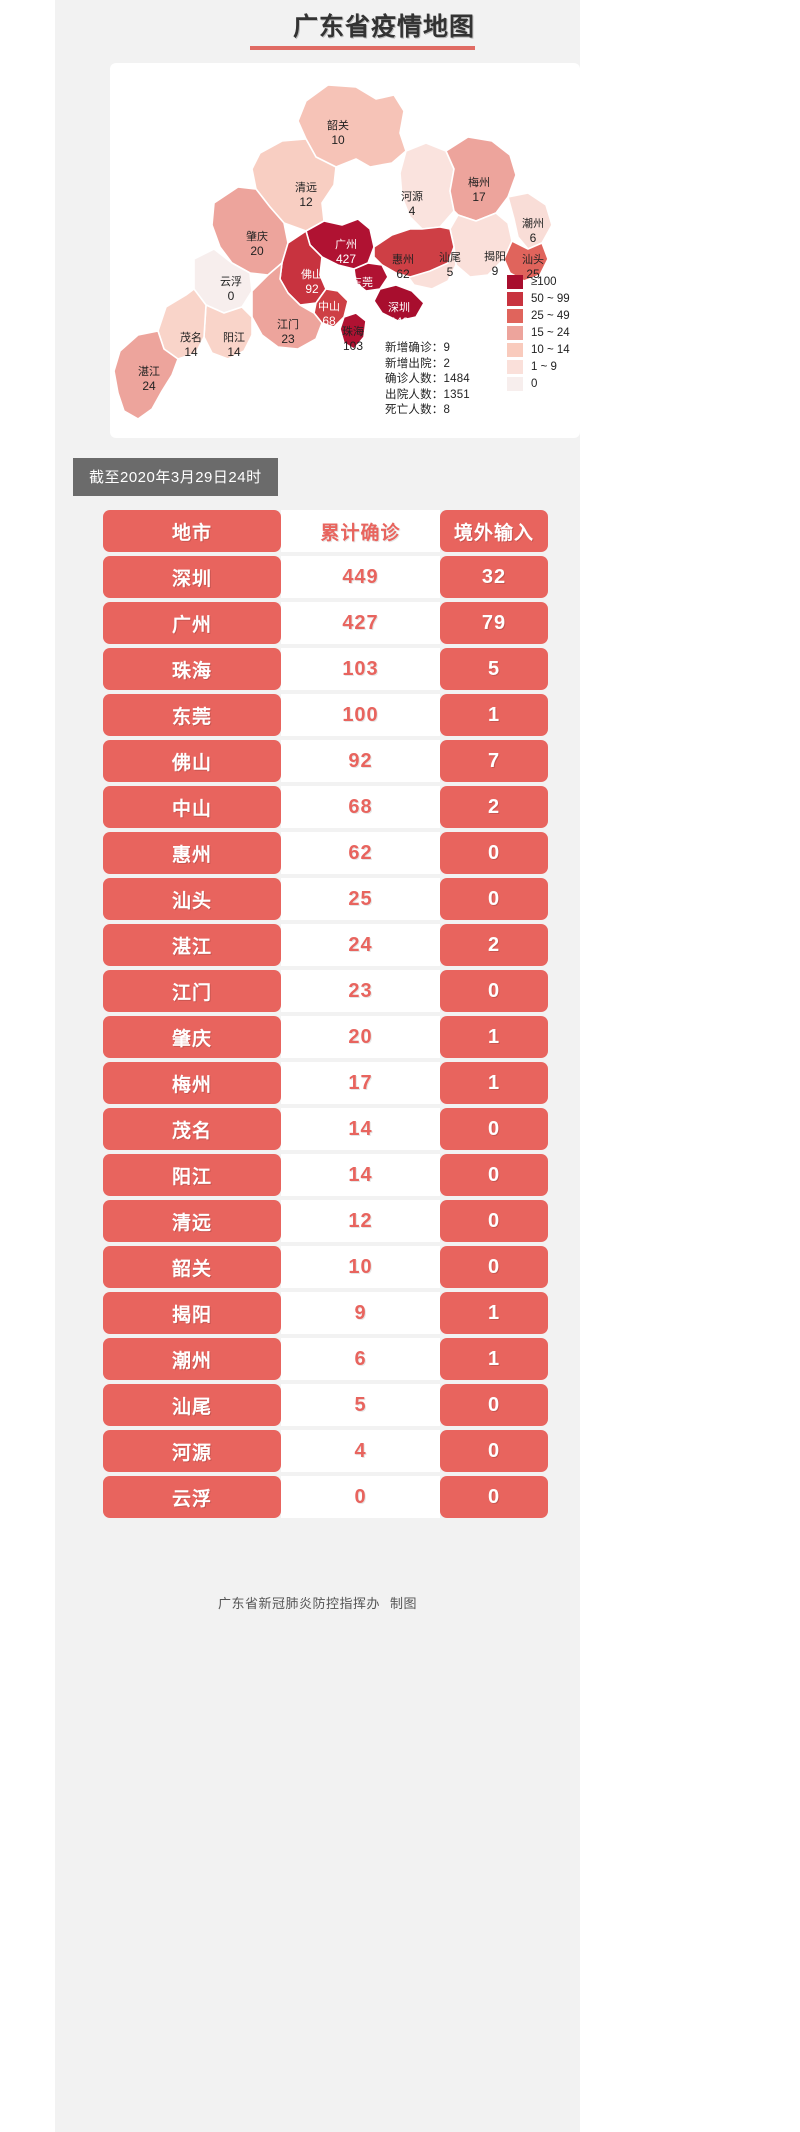 The height and width of the screenshot is (2132, 800). What do you see at coordinates (192, 1175) in the screenshot?
I see `cell-city-13: 阳江` at bounding box center [192, 1175].